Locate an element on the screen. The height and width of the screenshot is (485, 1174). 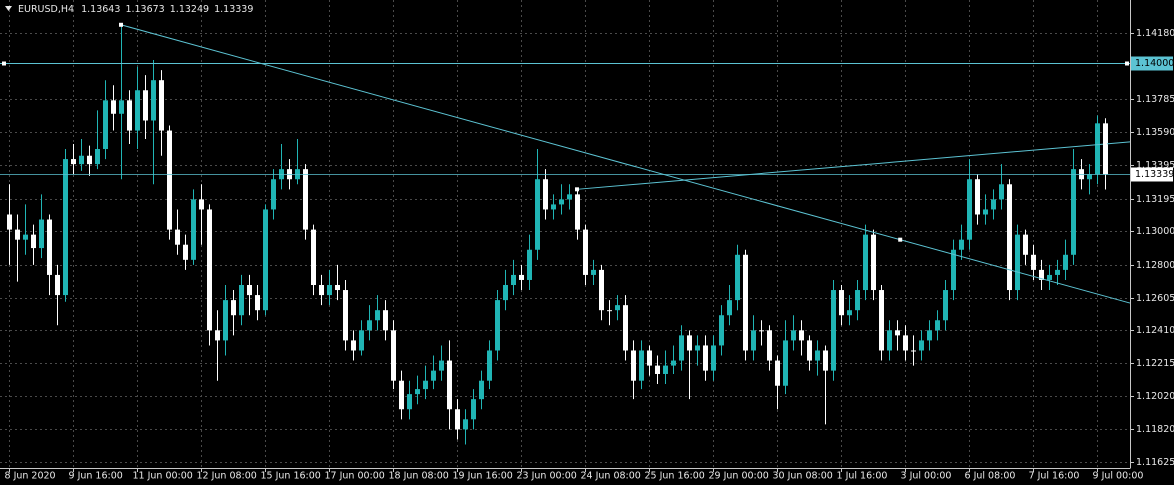
x-tick-label: 19 Jun 16:00 is located at coordinates (483, 476).